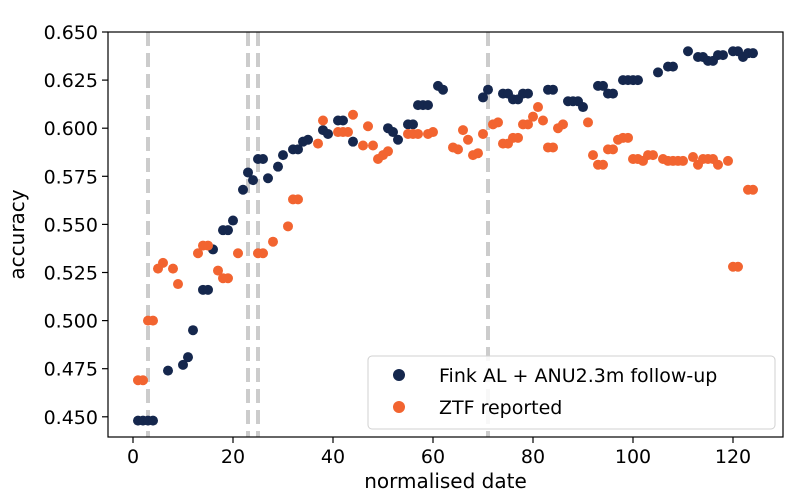 Image resolution: width=801 pixels, height=504 pixels. I want to click on y-axis-label: accuracy, so click(17, 234).